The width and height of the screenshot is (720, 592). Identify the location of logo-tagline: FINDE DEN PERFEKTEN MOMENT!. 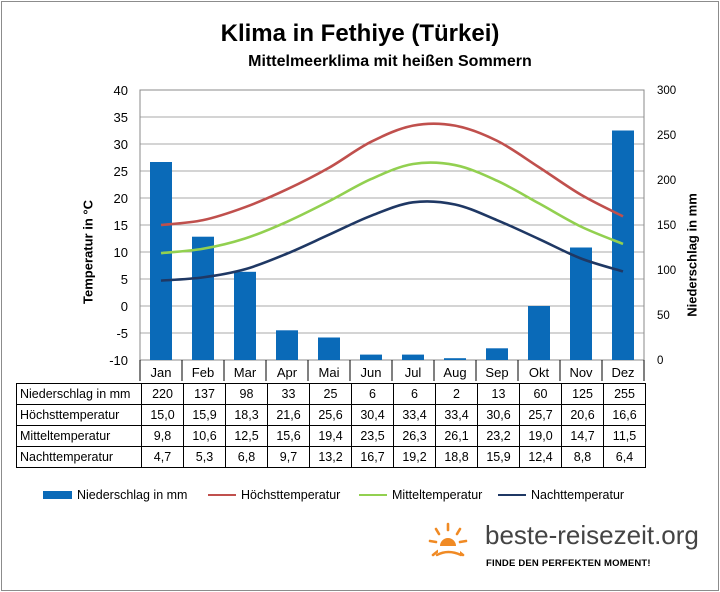
(568, 563).